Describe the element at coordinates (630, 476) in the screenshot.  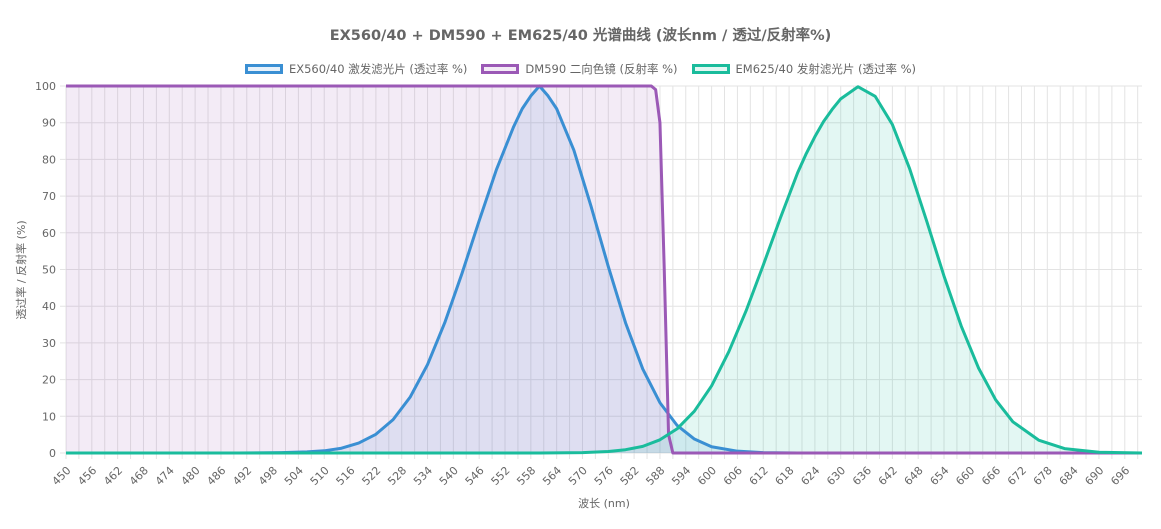
I see `x-tick-label: 582` at that location.